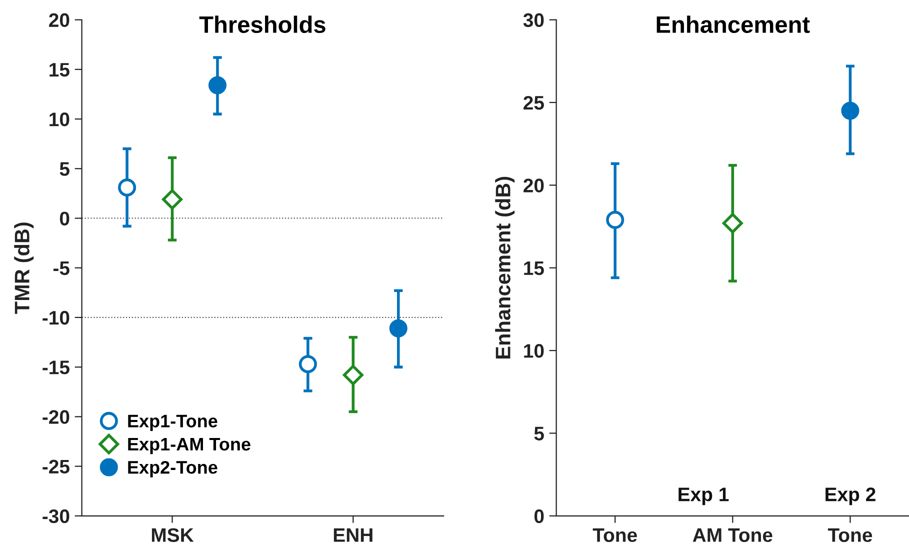 This screenshot has height=550, width=909. What do you see at coordinates (534, 103) in the screenshot?
I see `y-tick-label: 25` at bounding box center [534, 103].